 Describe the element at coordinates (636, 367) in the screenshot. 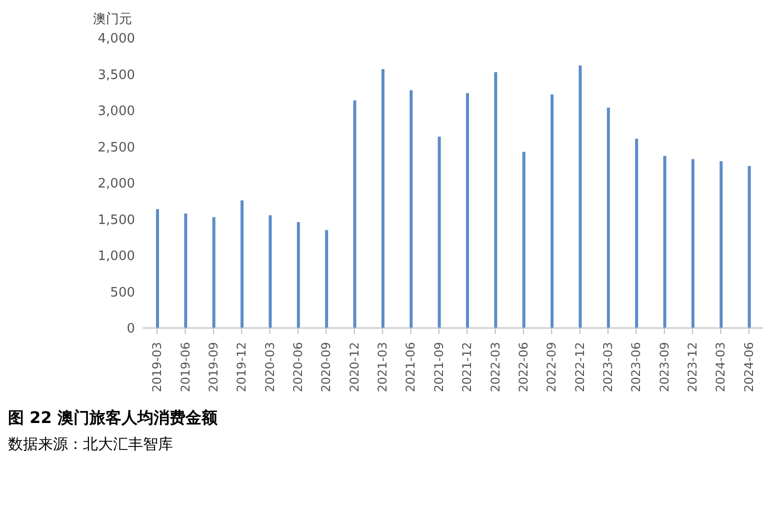

I see `x-tick-label: 2023-06` at that location.